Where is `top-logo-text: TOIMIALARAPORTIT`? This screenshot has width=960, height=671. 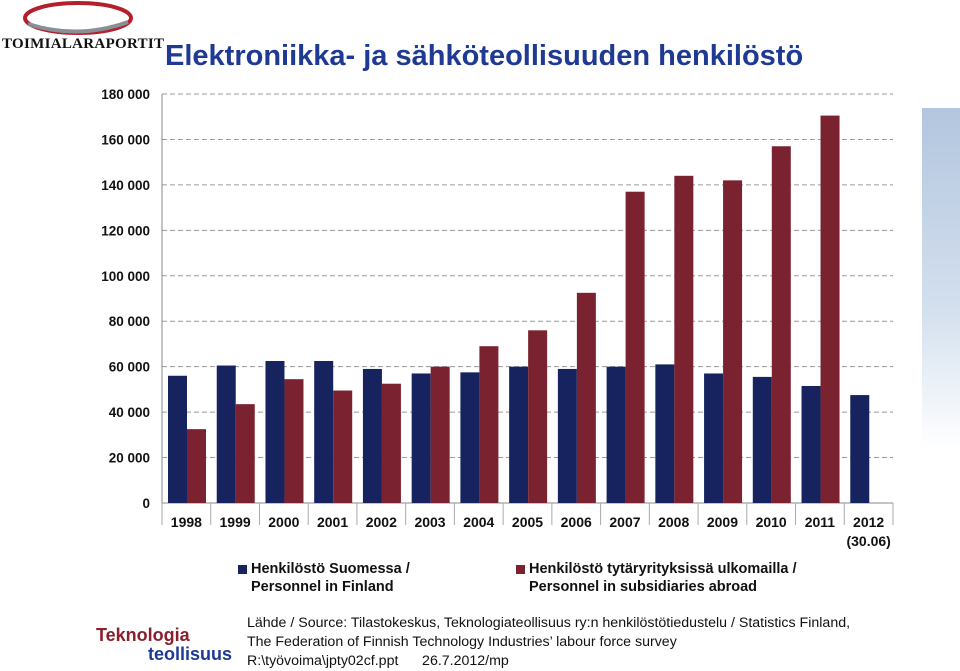
top-logo-text: TOIMIALARAPORTIT is located at coordinates (83, 44).